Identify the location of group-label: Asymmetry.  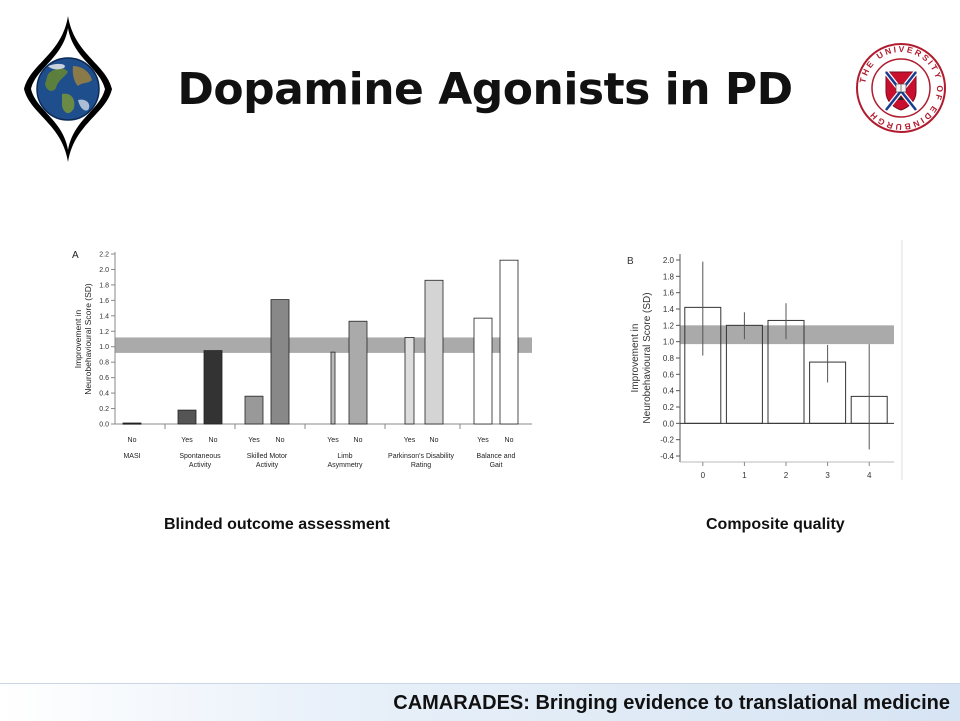
(346, 465).